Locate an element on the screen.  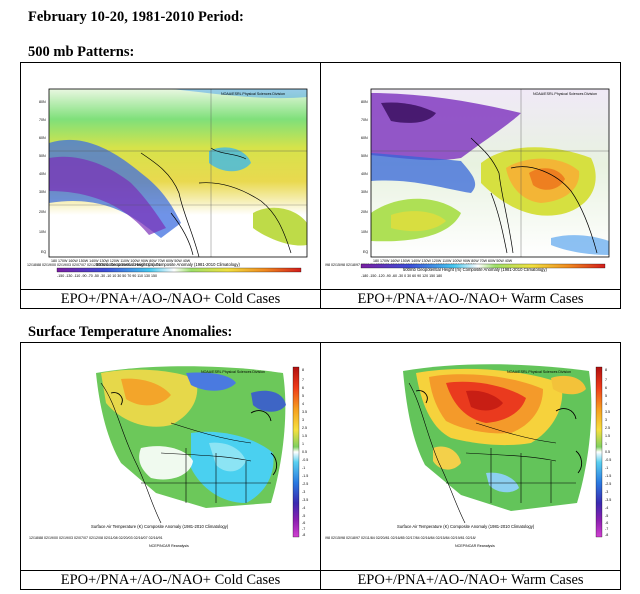
caption-sfc-warm: EPO+/PNA+/AO-/NAO+ Warm Cases is located at coordinates (470, 580).